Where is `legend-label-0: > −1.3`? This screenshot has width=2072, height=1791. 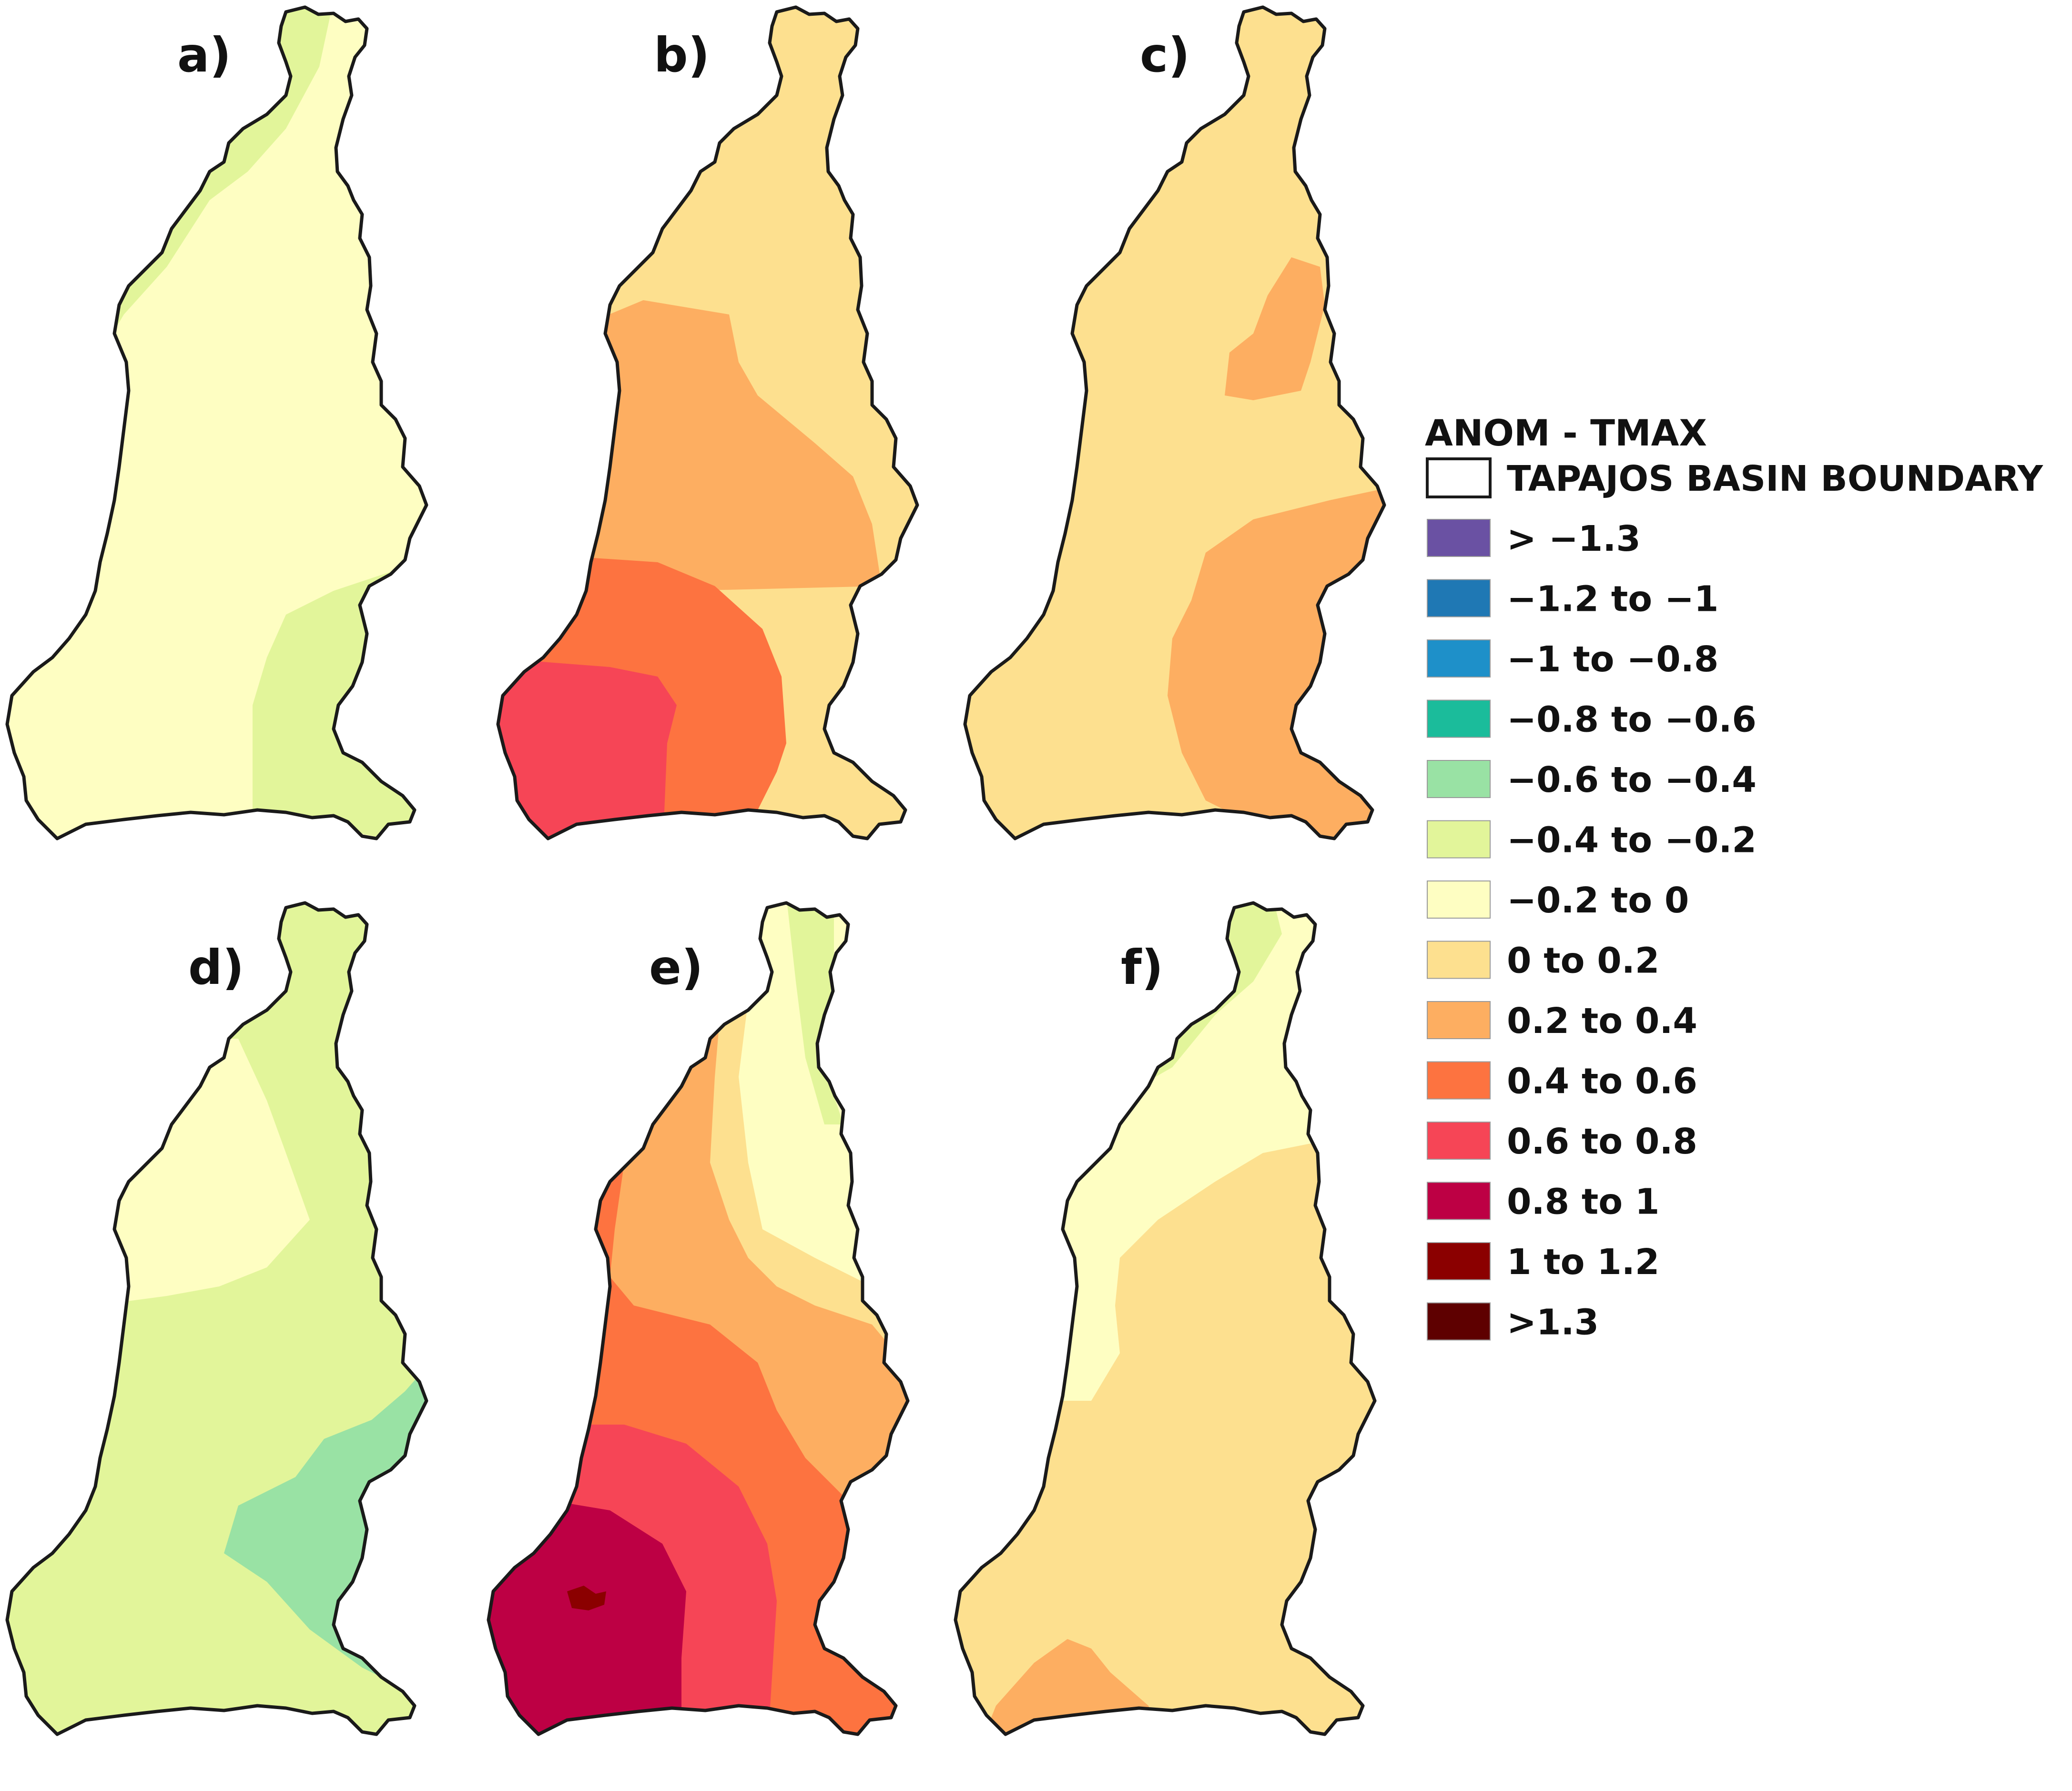 legend-label-0: > −1.3 is located at coordinates (1574, 539).